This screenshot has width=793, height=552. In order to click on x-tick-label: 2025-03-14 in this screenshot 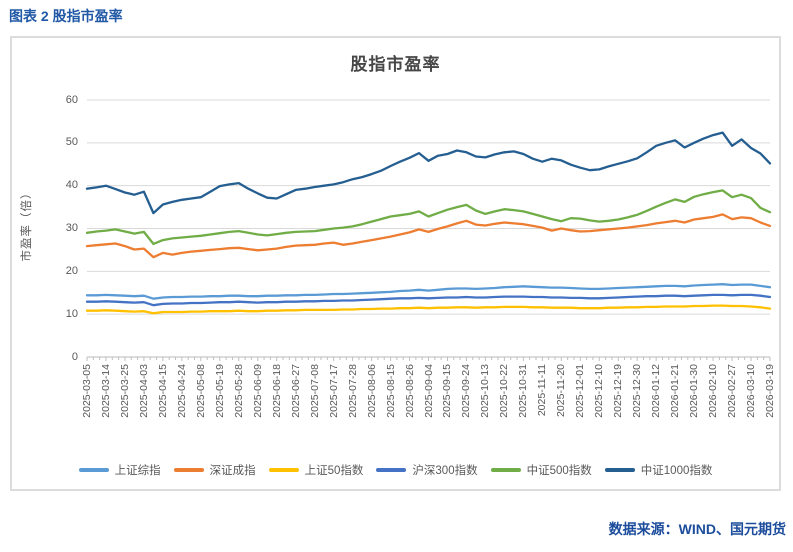, I will do `click(105, 391)`.